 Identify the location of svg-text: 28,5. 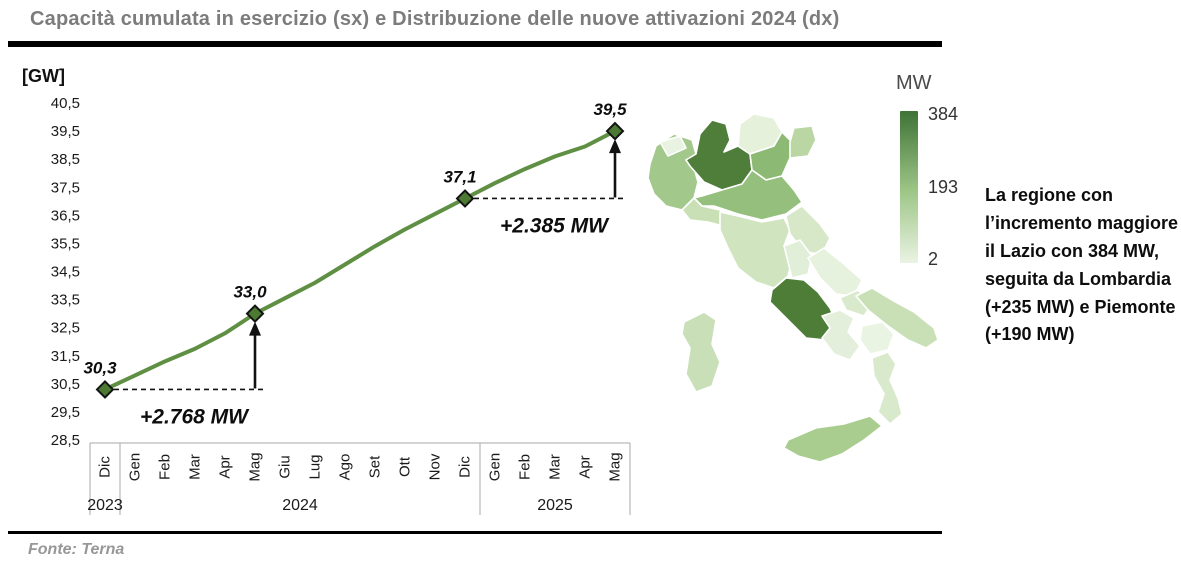
(65, 440).